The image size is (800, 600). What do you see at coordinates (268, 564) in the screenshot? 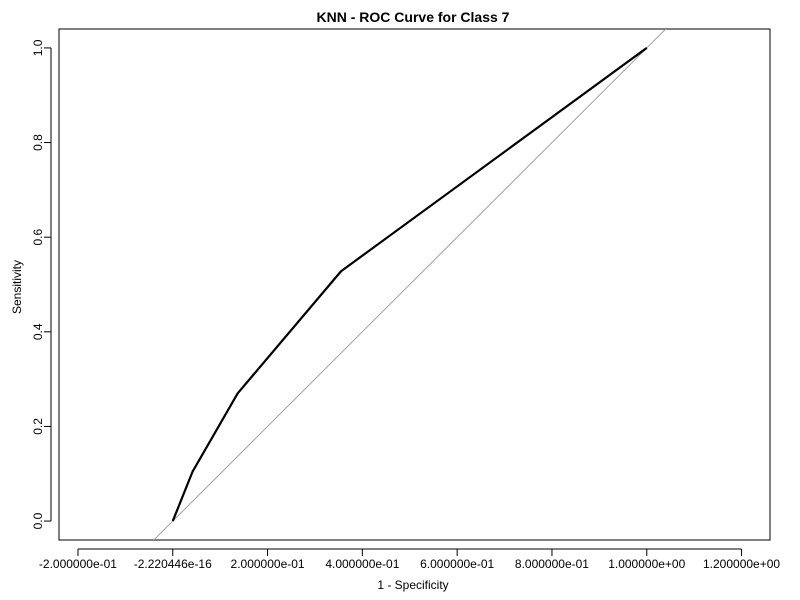
I see `x-tick-label: 2.000000e-01` at bounding box center [268, 564].